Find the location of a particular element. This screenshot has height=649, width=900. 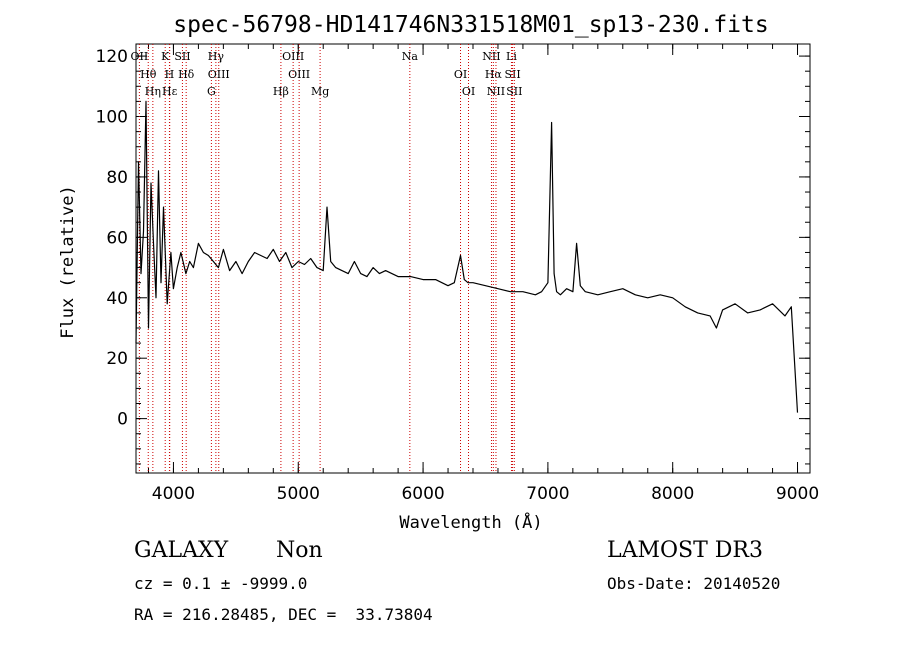

x-axis-label: Wavelength (Å) is located at coordinates (470, 522).